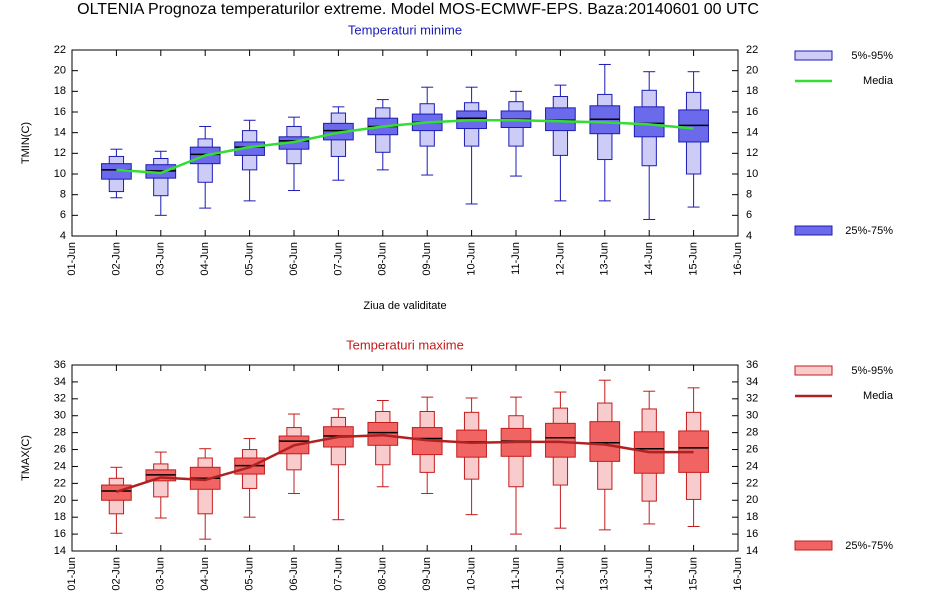 Image resolution: width=927 pixels, height=616 pixels. What do you see at coordinates (26, 458) in the screenshot?
I see `y-axis-label: TMAX(C)` at bounding box center [26, 458].